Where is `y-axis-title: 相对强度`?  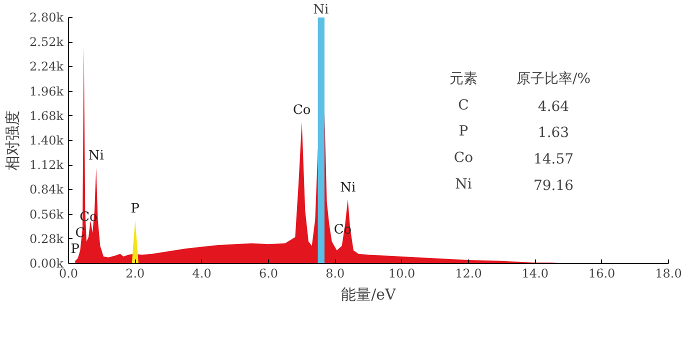
y-axis-title: 相对强度 is located at coordinates (13, 140).